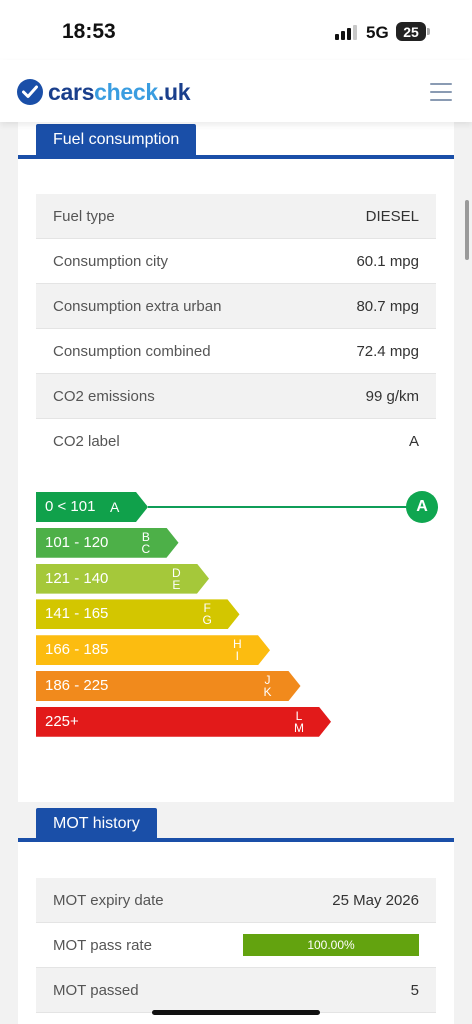 This screenshot has width=472, height=1024. What do you see at coordinates (236, 351) in the screenshot?
I see `table-row: Consumption combined 72.4 mpg` at bounding box center [236, 351].